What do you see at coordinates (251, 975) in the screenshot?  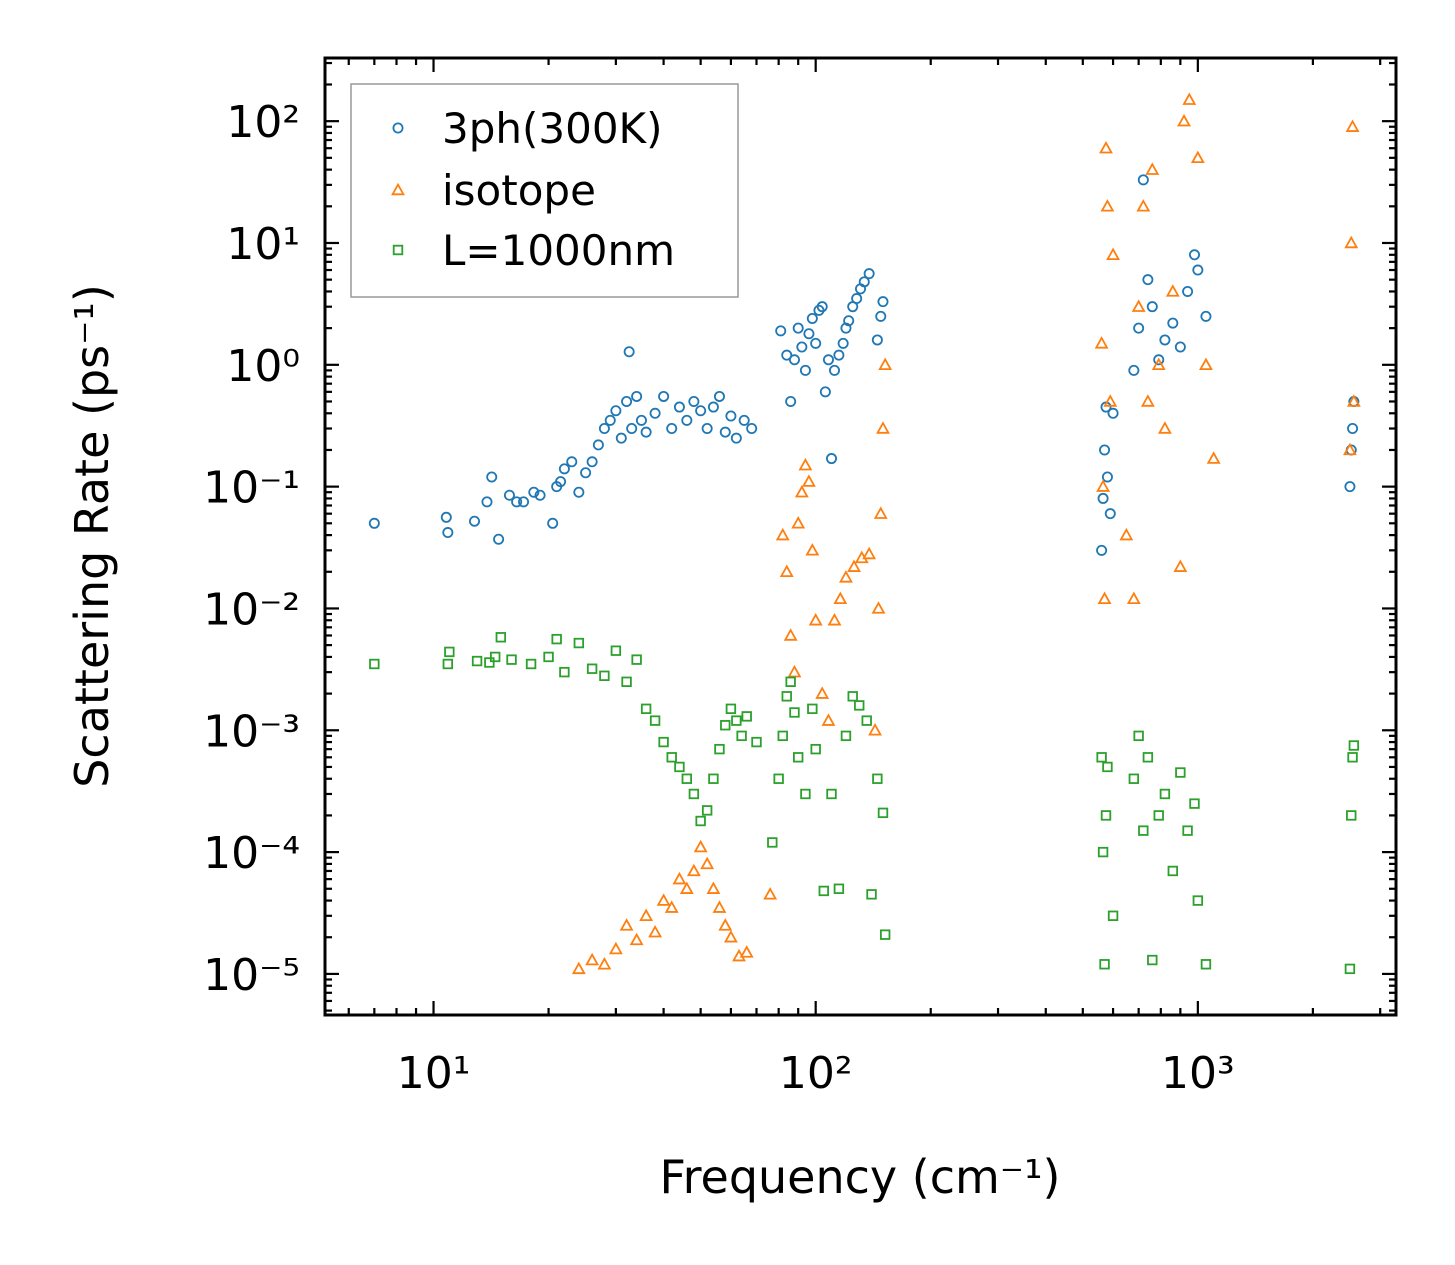 I see `y-tick-label: 10⁻⁵` at bounding box center [251, 975].